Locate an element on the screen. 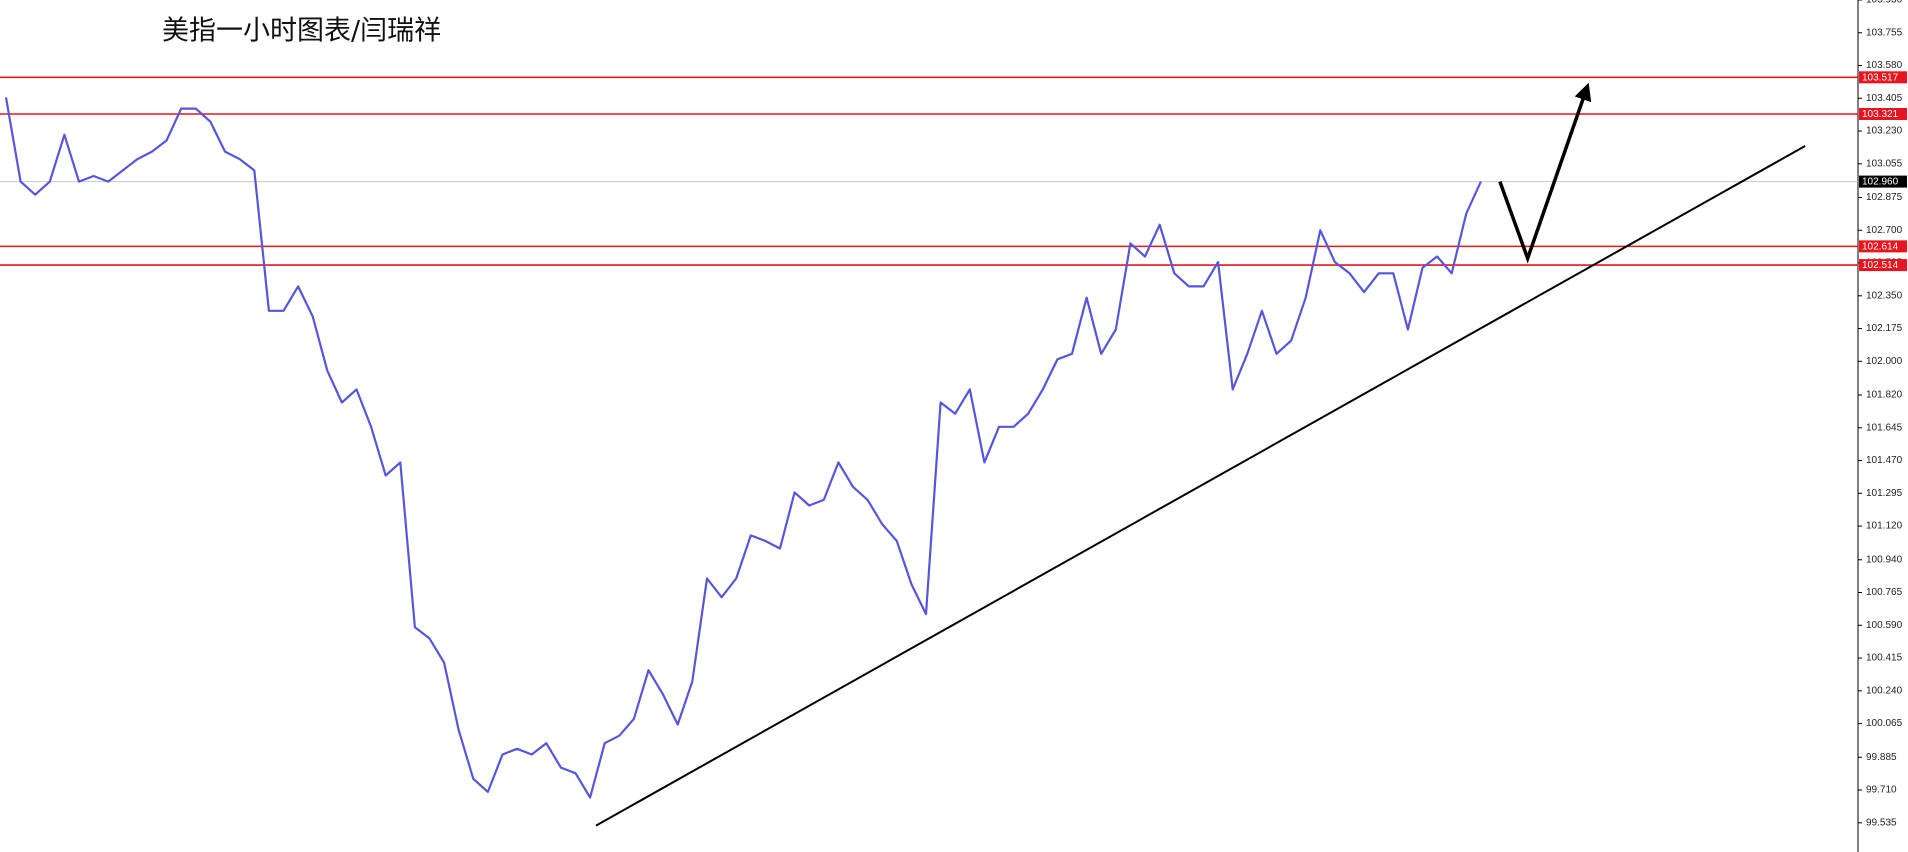  y-tick-label: 100.415 is located at coordinates (1884, 658).